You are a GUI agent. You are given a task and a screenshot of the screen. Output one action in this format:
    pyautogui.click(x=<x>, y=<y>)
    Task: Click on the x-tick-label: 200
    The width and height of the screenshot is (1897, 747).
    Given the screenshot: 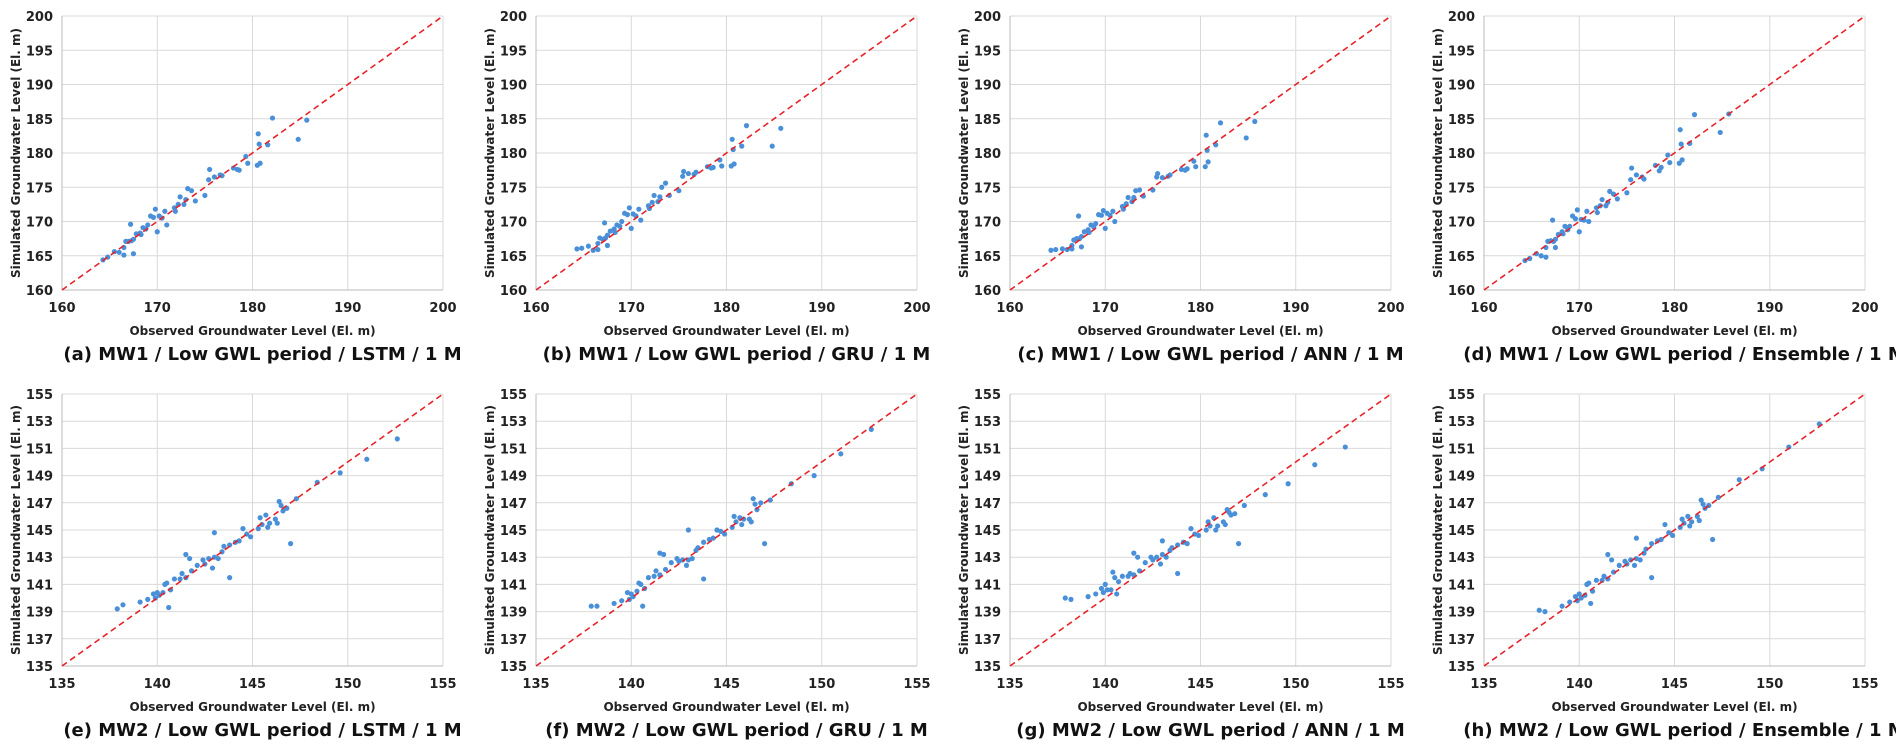 What is the action you would take?
    pyautogui.click(x=442, y=308)
    